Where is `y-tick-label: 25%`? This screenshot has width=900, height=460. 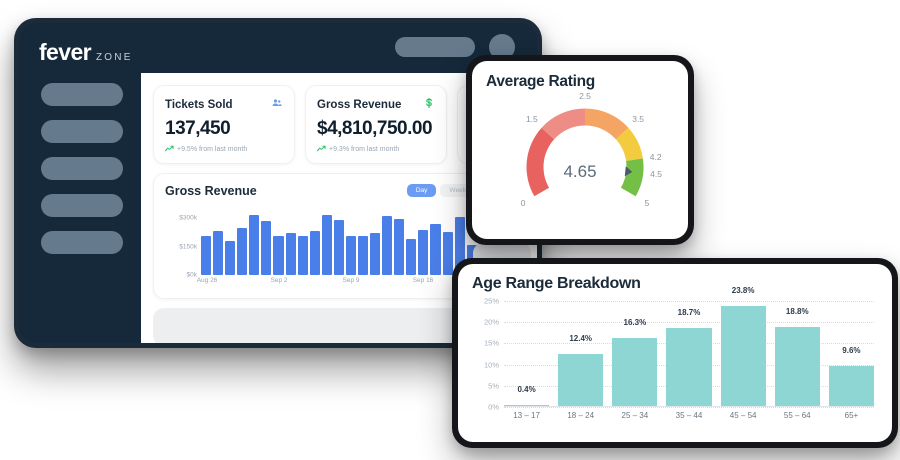
y-tick-label: 25% is located at coordinates (491, 301).